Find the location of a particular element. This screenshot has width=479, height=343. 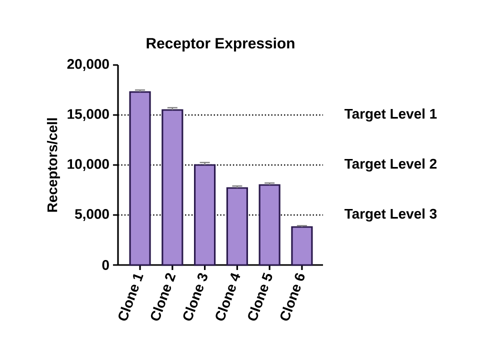

x-tick-label: Clone 1 is located at coordinates (131, 297).